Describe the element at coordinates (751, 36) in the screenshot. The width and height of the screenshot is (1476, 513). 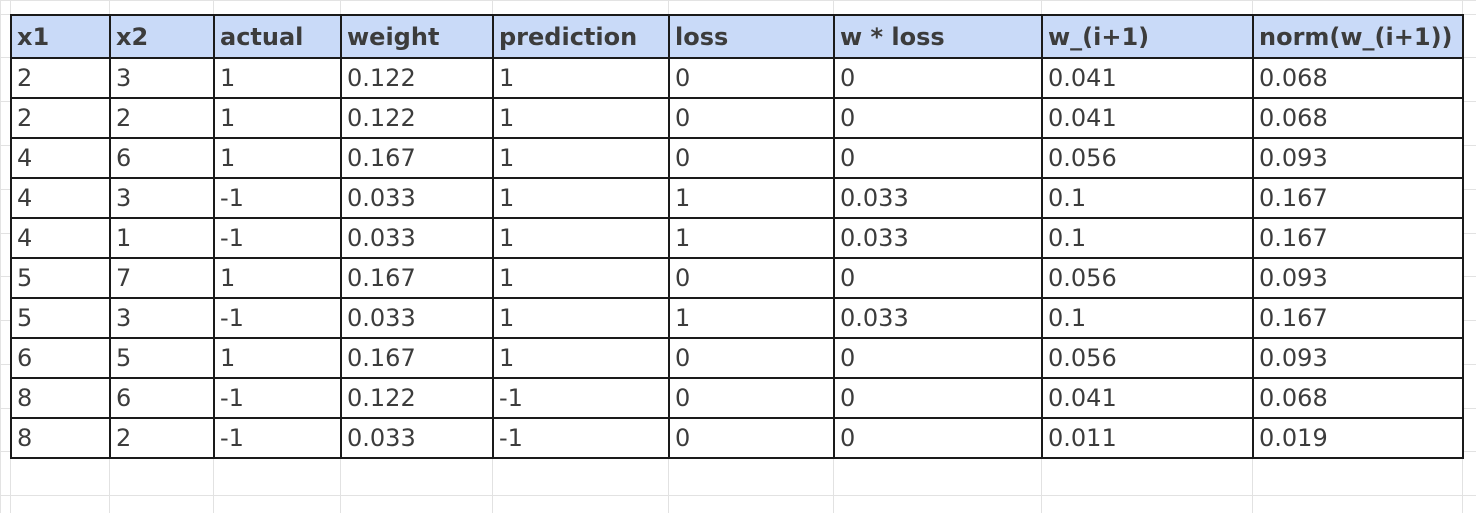
I see `header-cell-loss: loss` at that location.